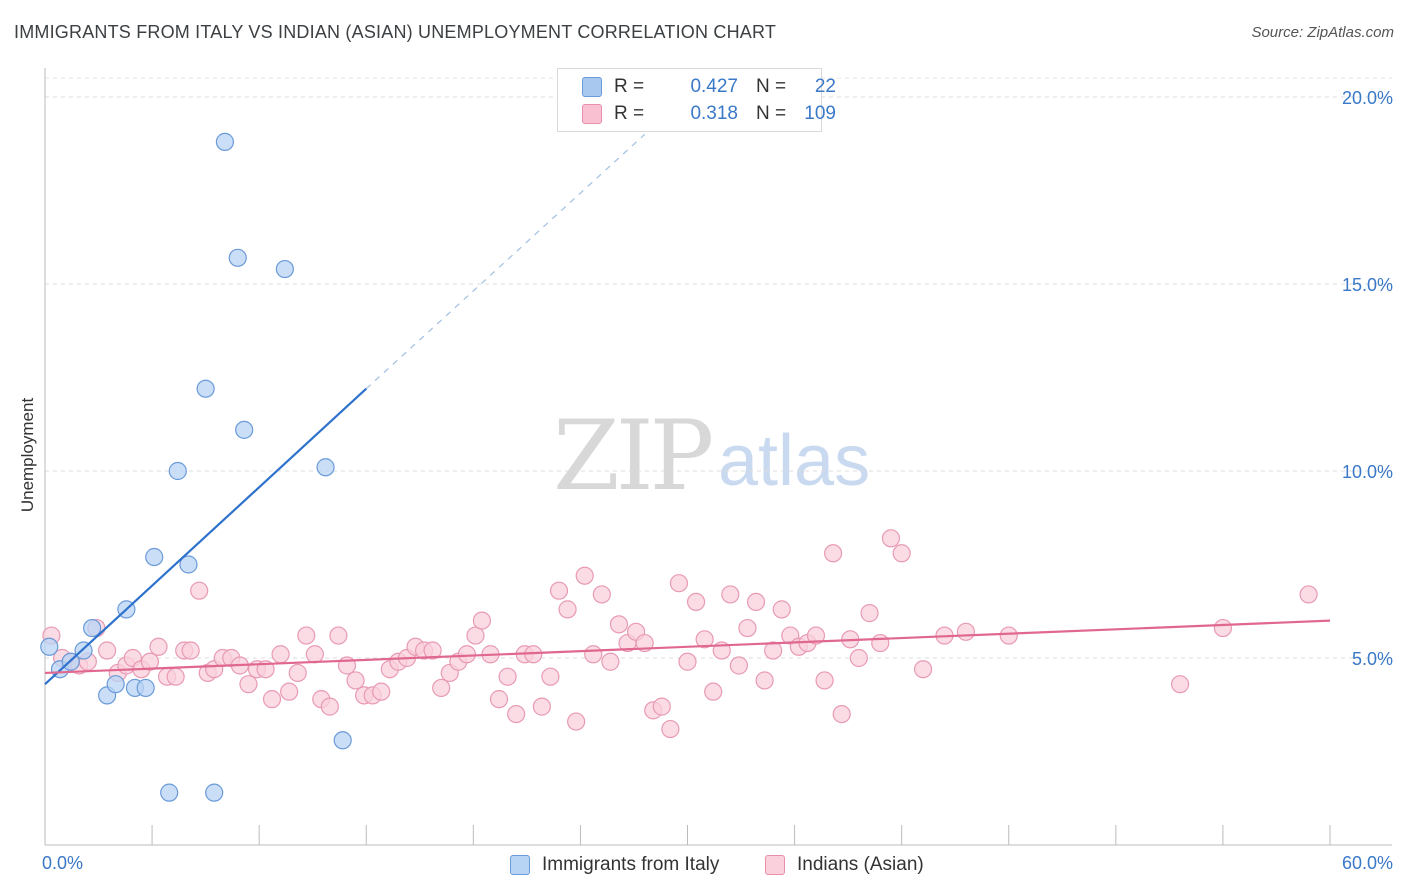 The image size is (1406, 892). I want to click on legend-r-value: 0.427, so click(714, 86).